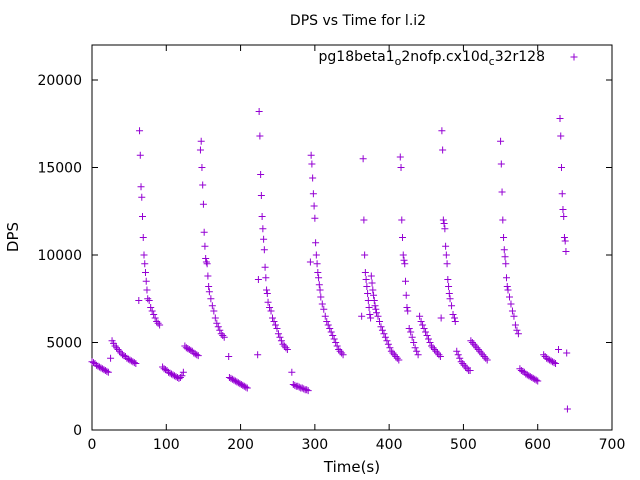 This screenshot has height=480, width=640. Describe the element at coordinates (240, 445) in the screenshot. I see `x-tick-label: 200` at that location.